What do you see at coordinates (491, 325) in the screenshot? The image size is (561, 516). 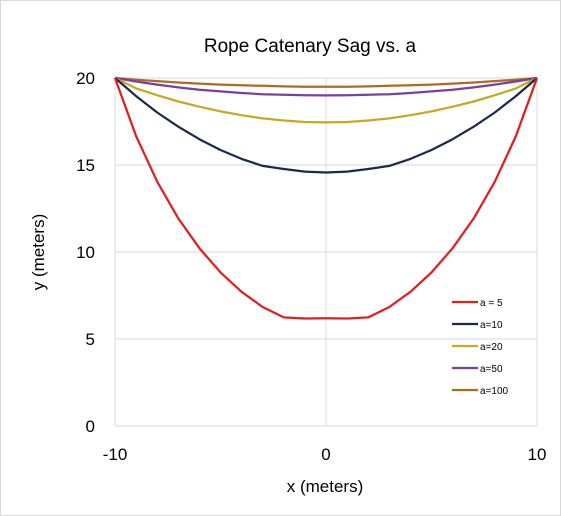 I see `legend-label: a=10` at bounding box center [491, 325].